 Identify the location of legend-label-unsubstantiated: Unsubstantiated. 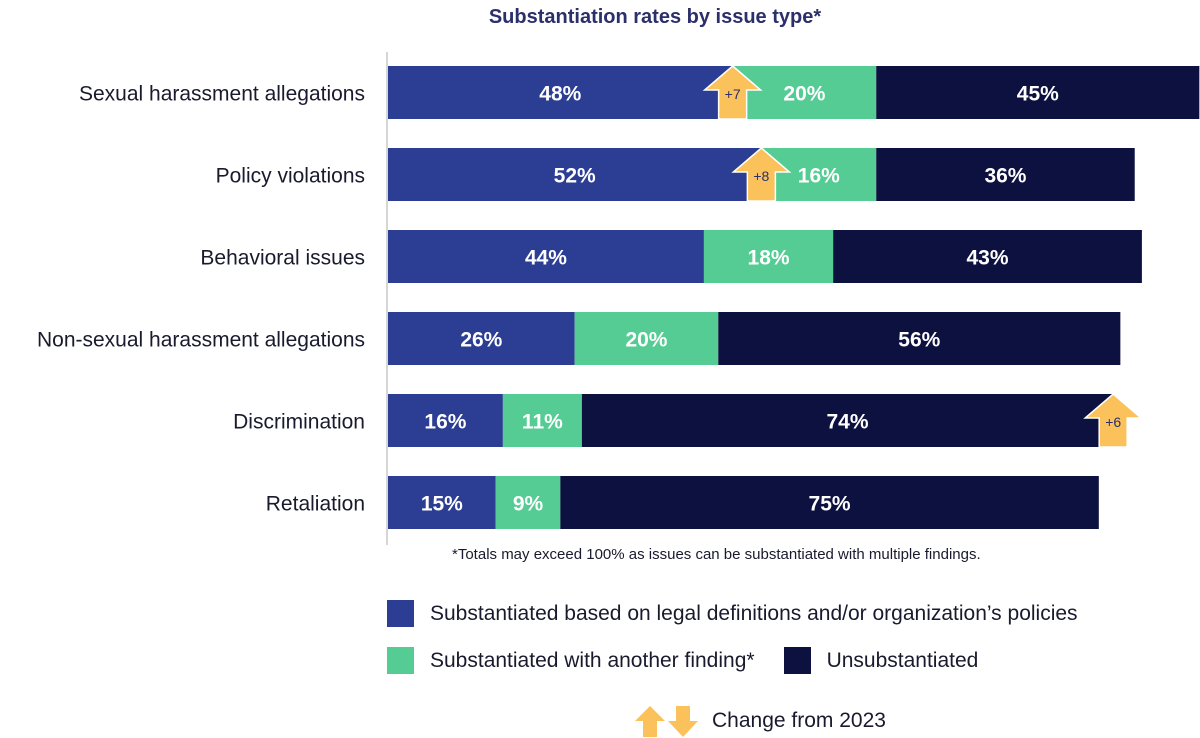
(902, 660).